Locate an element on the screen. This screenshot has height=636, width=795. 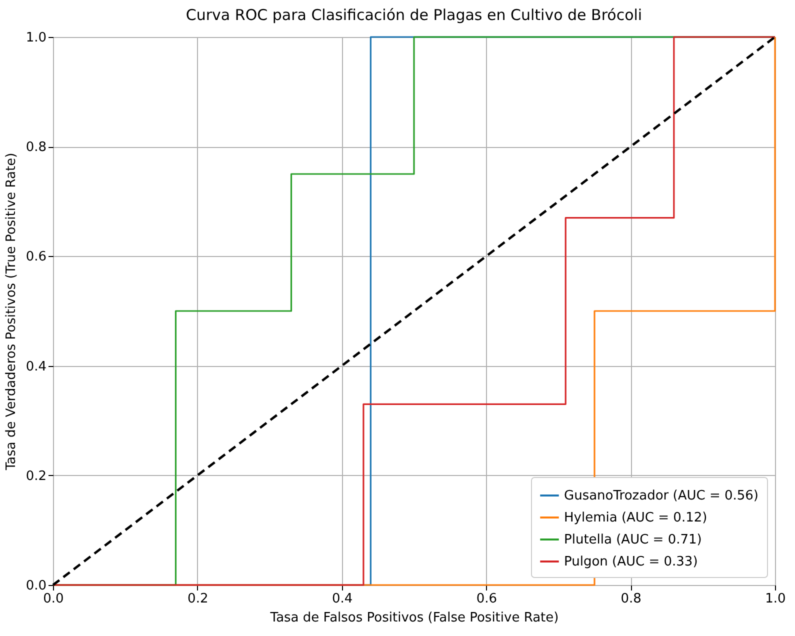
legend-label: Hylemia (AUC = 0.12) is located at coordinates (636, 518).